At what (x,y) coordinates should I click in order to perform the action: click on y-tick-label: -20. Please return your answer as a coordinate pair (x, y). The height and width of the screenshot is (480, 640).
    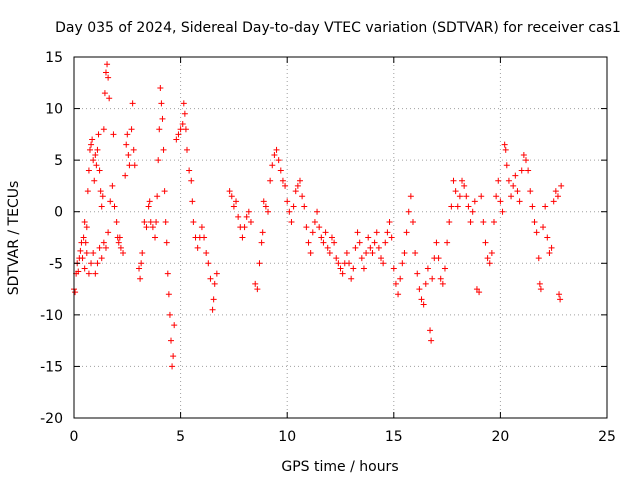
    Looking at the image, I should click on (51, 419).